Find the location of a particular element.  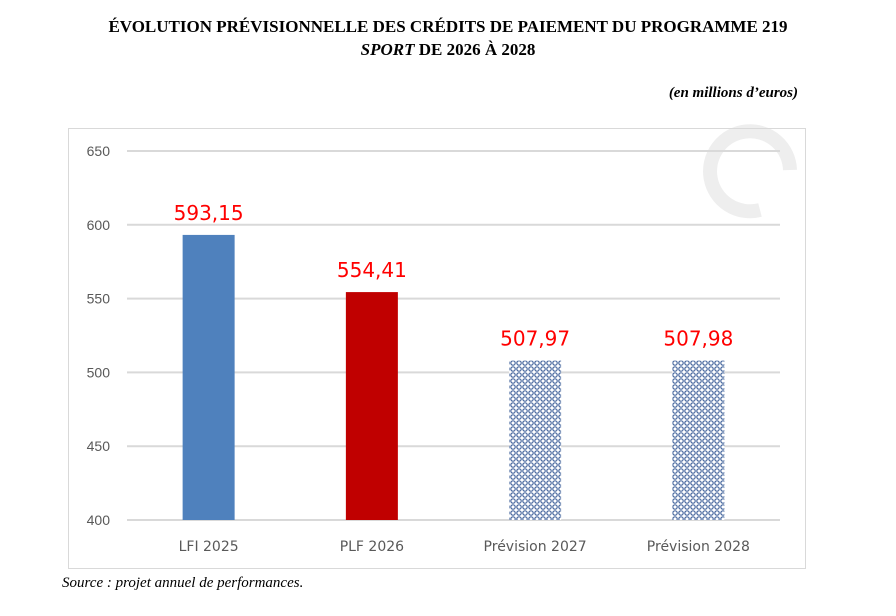

y-tick-label: 400 is located at coordinates (99, 520).